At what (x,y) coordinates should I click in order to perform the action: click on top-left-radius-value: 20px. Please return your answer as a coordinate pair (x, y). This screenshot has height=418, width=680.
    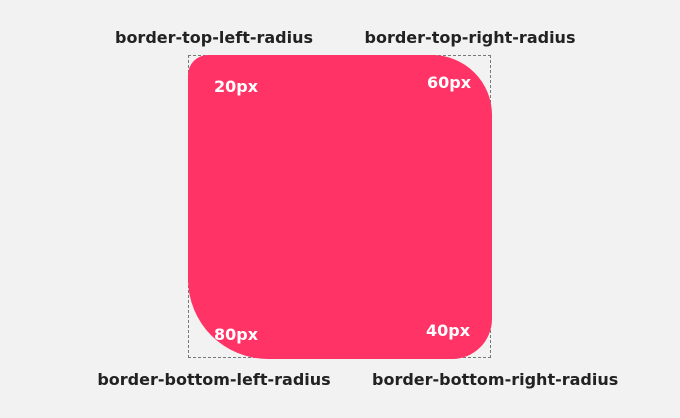
    Looking at the image, I should click on (236, 86).